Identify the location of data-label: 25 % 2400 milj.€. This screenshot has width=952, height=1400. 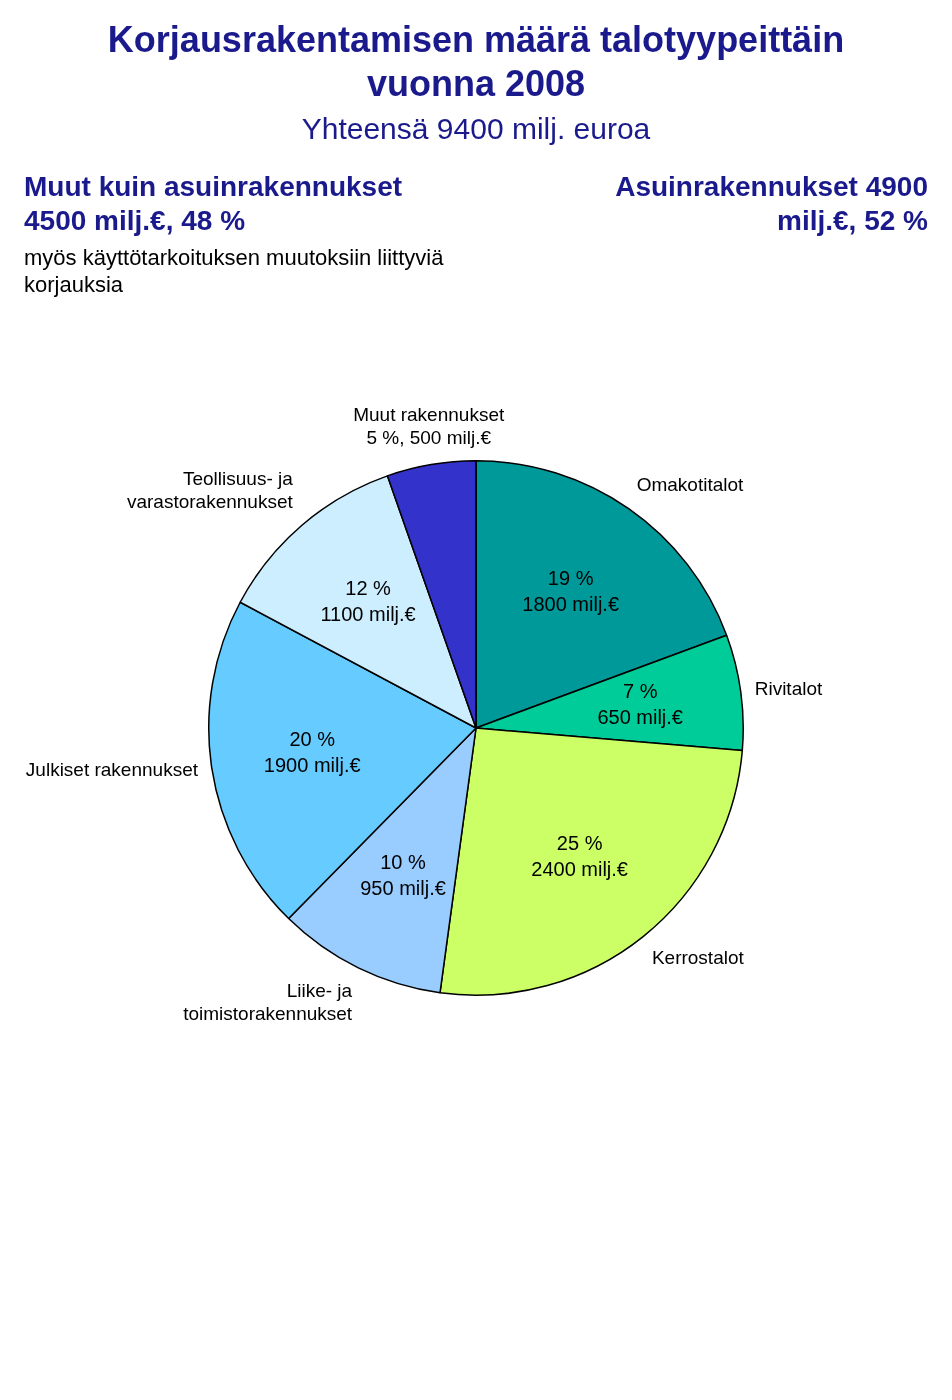
(579, 855).